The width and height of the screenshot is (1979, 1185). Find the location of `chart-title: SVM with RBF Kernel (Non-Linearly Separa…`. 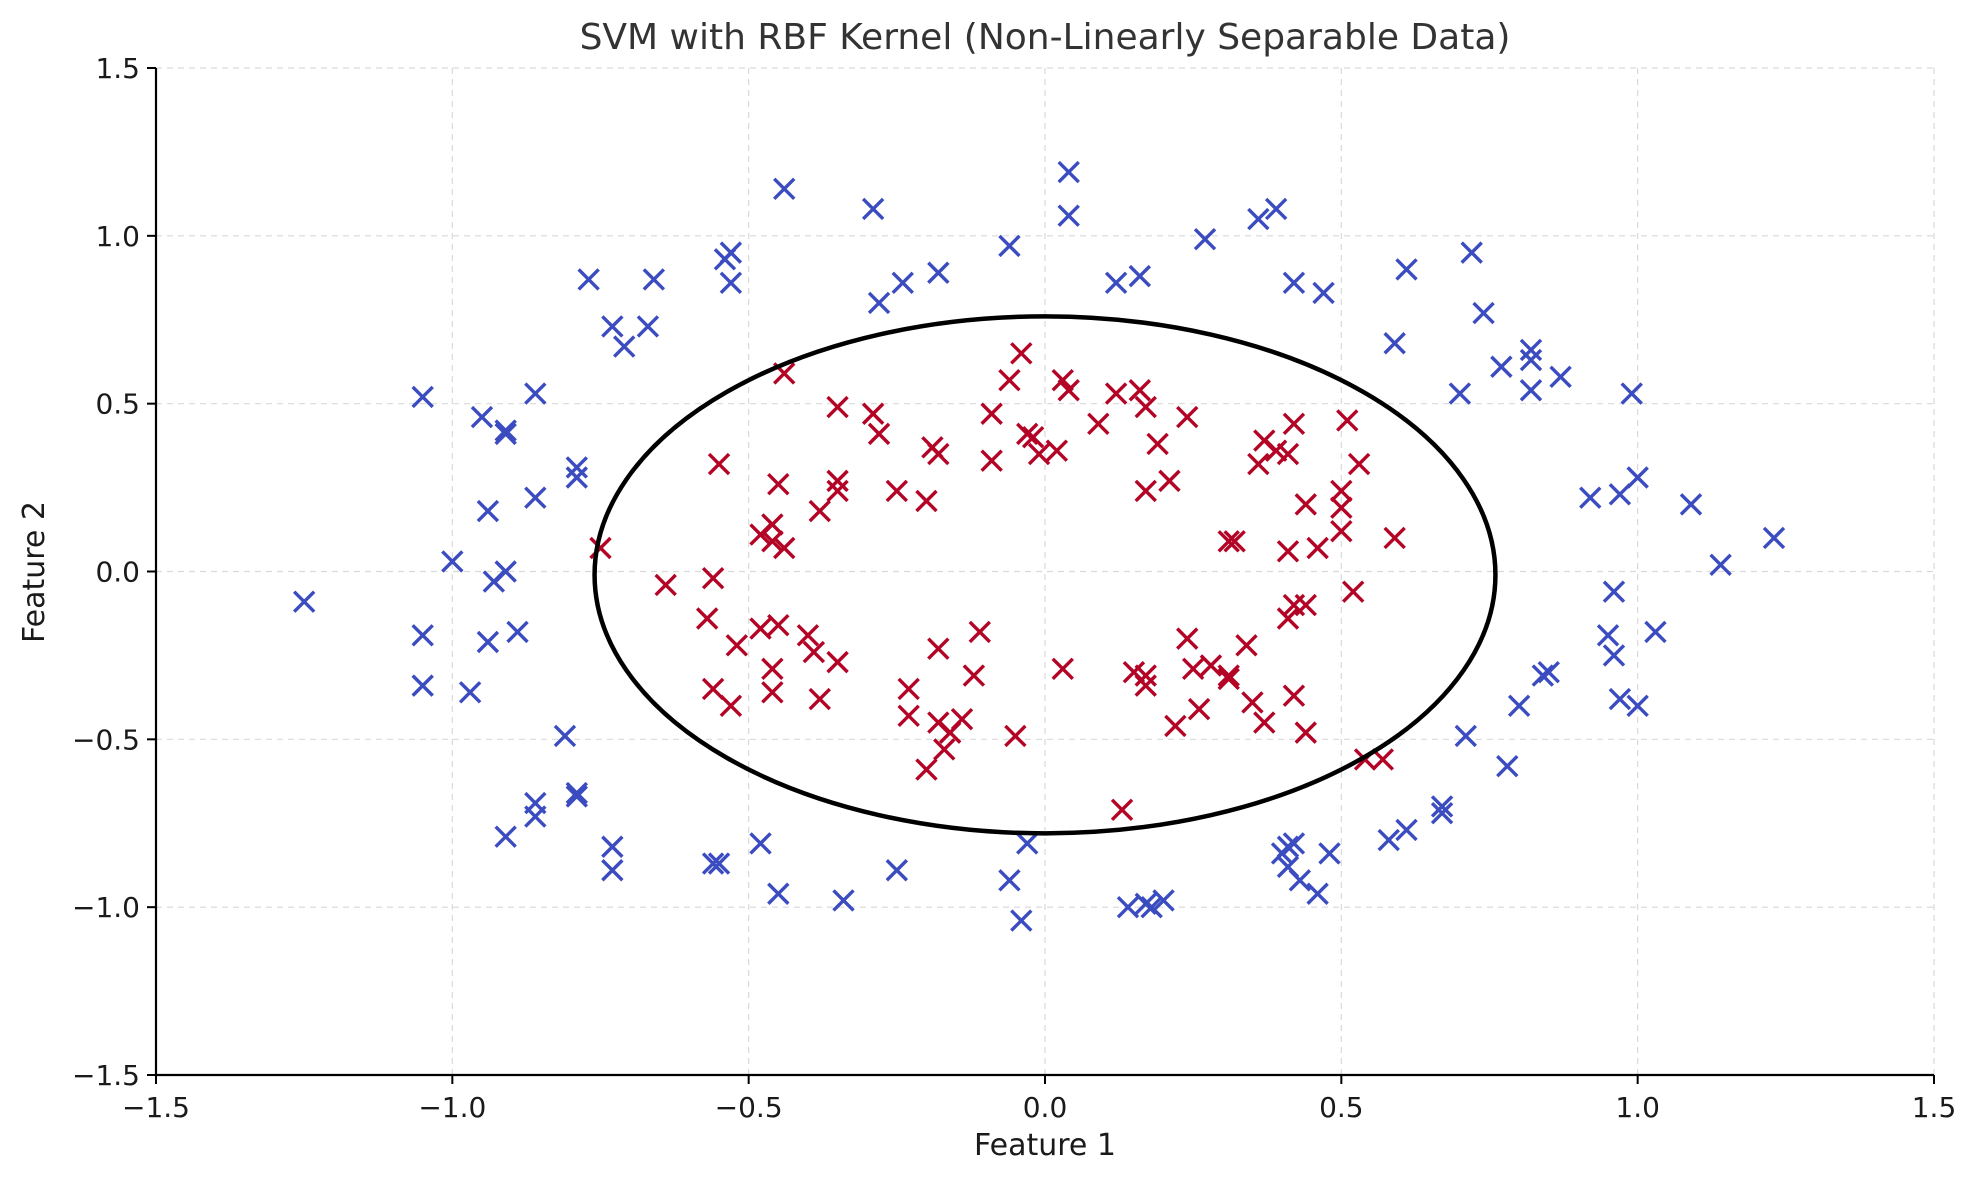

chart-title: SVM with RBF Kernel (Non-Linearly Separa… is located at coordinates (1045, 37).